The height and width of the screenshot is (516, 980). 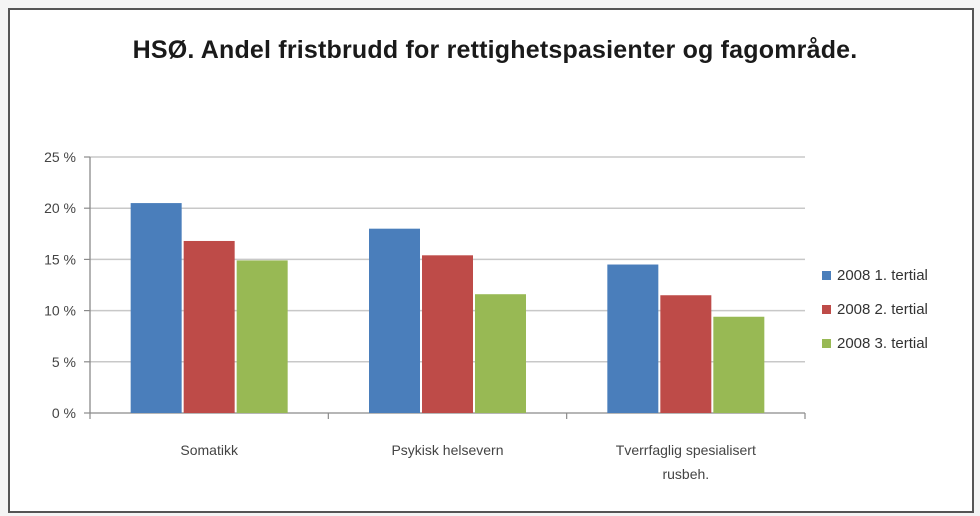 What do you see at coordinates (60, 259) in the screenshot?
I see `y-tick-label: 15 %` at bounding box center [60, 259].